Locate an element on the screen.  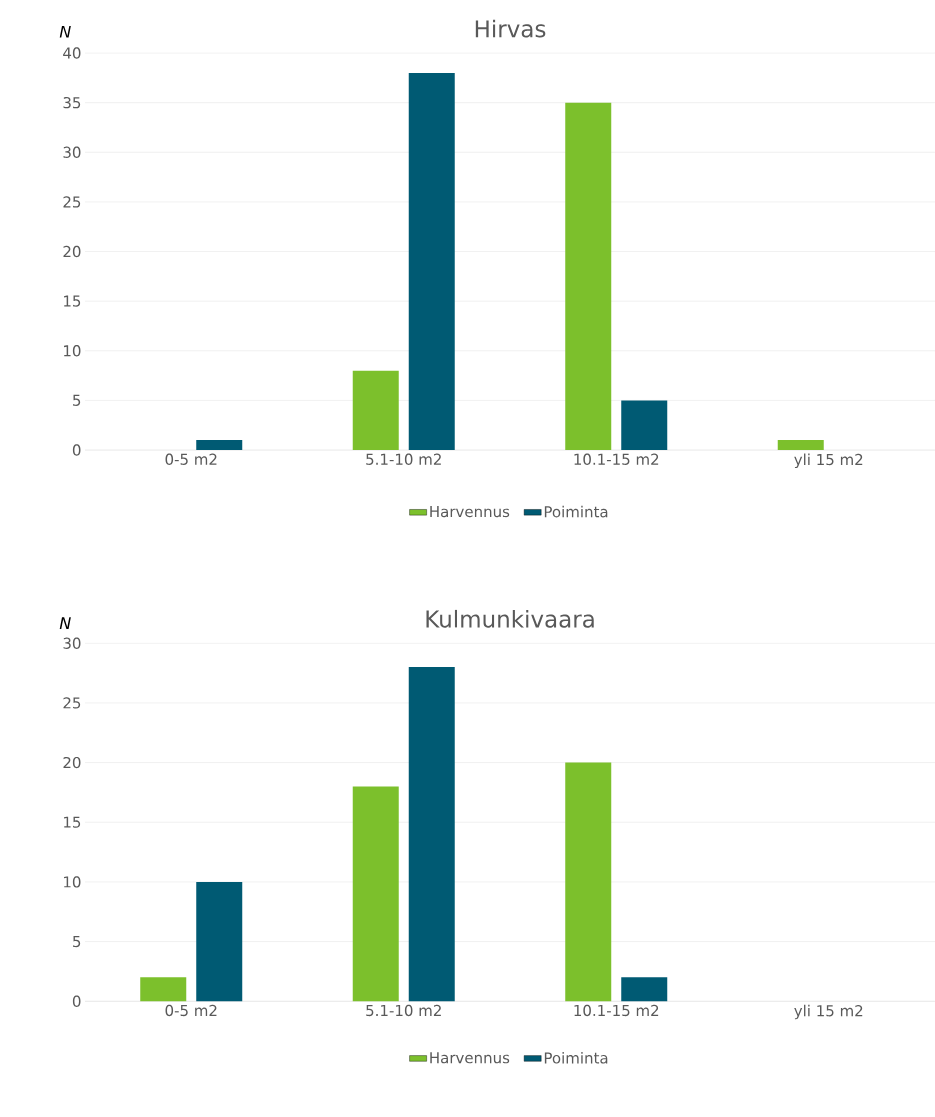
y-tick-label: 40 is located at coordinates (72, 53).